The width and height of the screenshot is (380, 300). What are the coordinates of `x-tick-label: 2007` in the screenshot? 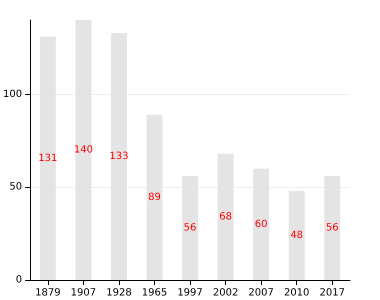 It's located at (261, 293).